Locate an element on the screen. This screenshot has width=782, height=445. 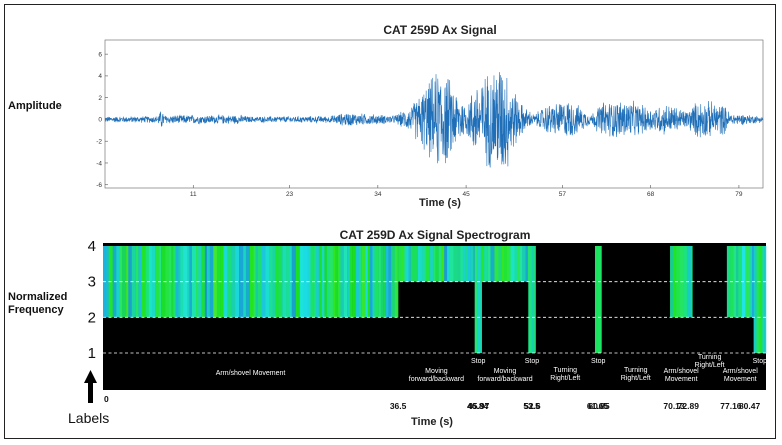
time-mark: 70.13 is located at coordinates (674, 400).